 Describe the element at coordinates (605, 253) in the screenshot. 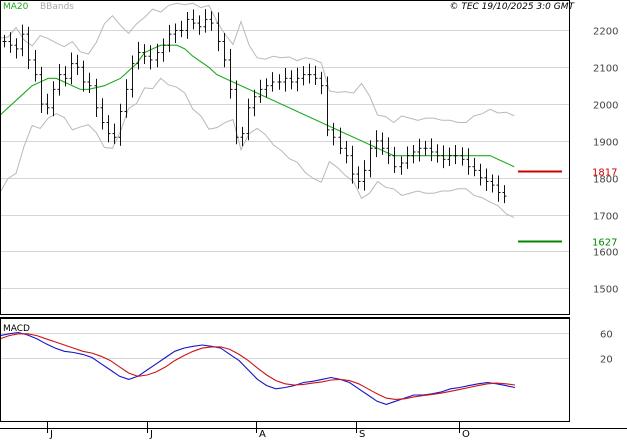

I see `price-tick-label: 1600` at that location.